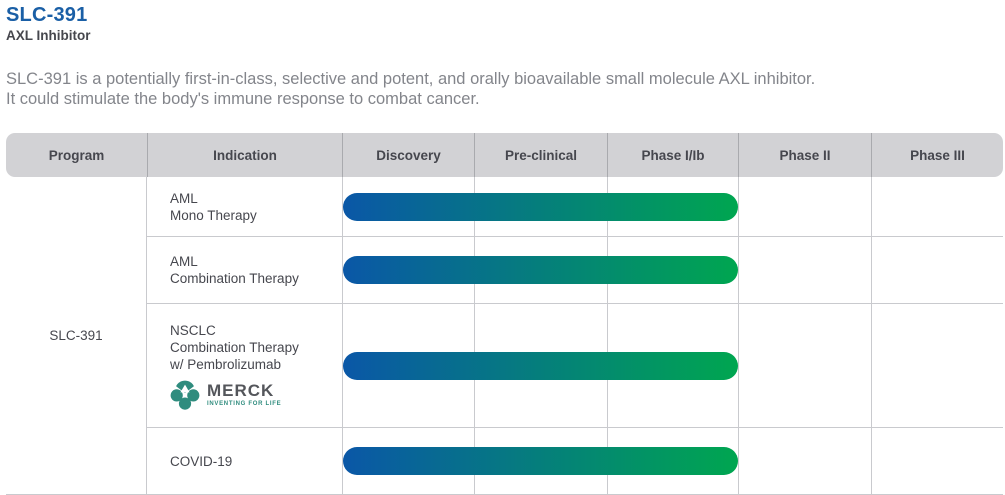  Describe the element at coordinates (937, 155) in the screenshot. I see `column-header-phase-3: Phase III` at that location.